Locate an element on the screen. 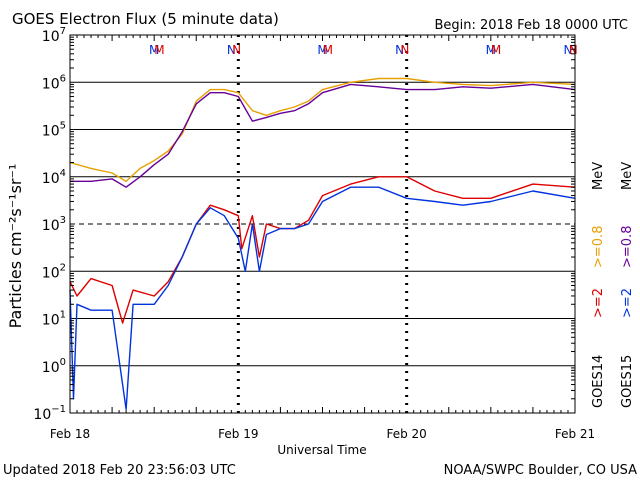 Image resolution: width=640 pixels, height=480 pixels. legend: GOES14 >=2 >=0.8 MeV GOES15 >=2 >=0.8 MeV is located at coordinates (613, 285).